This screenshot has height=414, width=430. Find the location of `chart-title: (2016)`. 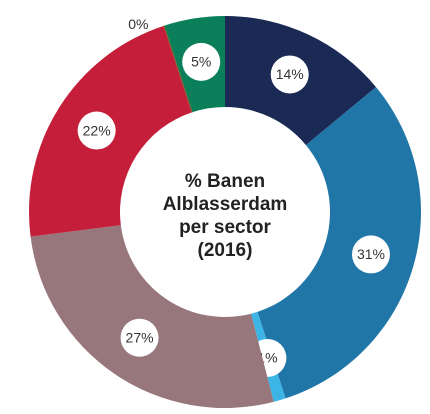

chart-title: (2016) is located at coordinates (225, 250).